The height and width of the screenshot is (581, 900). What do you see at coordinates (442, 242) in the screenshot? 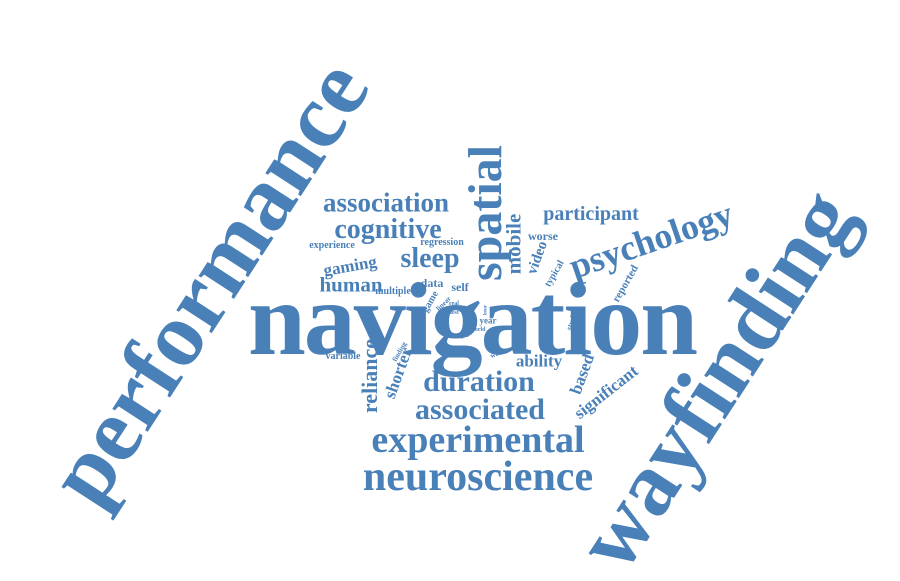
I see `word-regression: regression` at bounding box center [442, 242].